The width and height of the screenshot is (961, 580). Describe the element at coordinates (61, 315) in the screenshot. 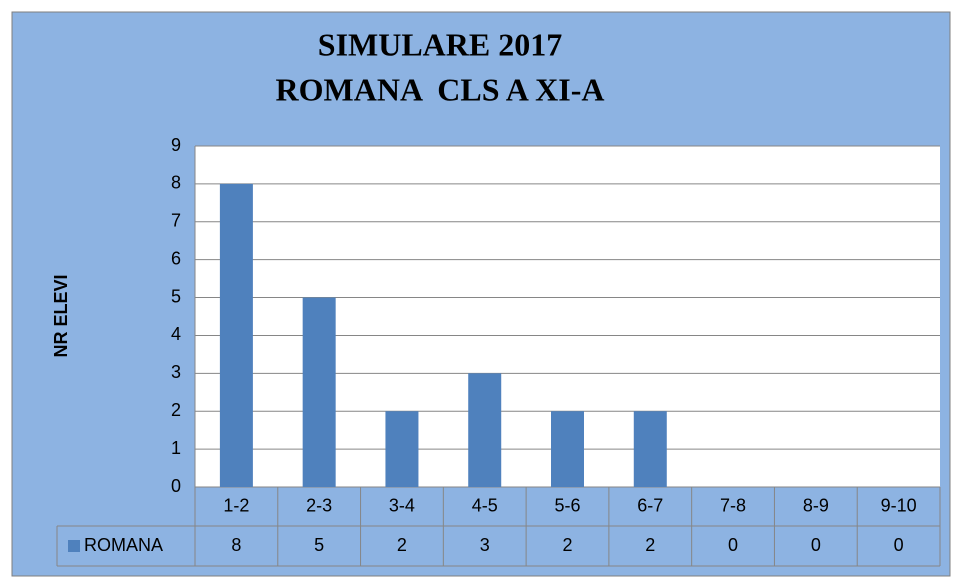

I see `y-axis-label: NR ELEVI` at that location.